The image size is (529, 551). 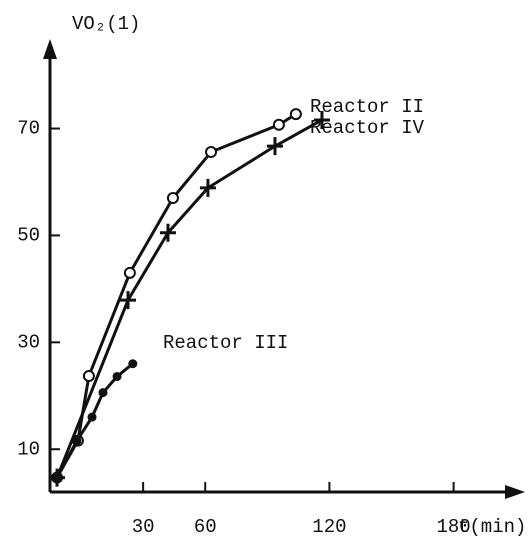 I want to click on x-tick-label: 180, so click(x=453, y=527).